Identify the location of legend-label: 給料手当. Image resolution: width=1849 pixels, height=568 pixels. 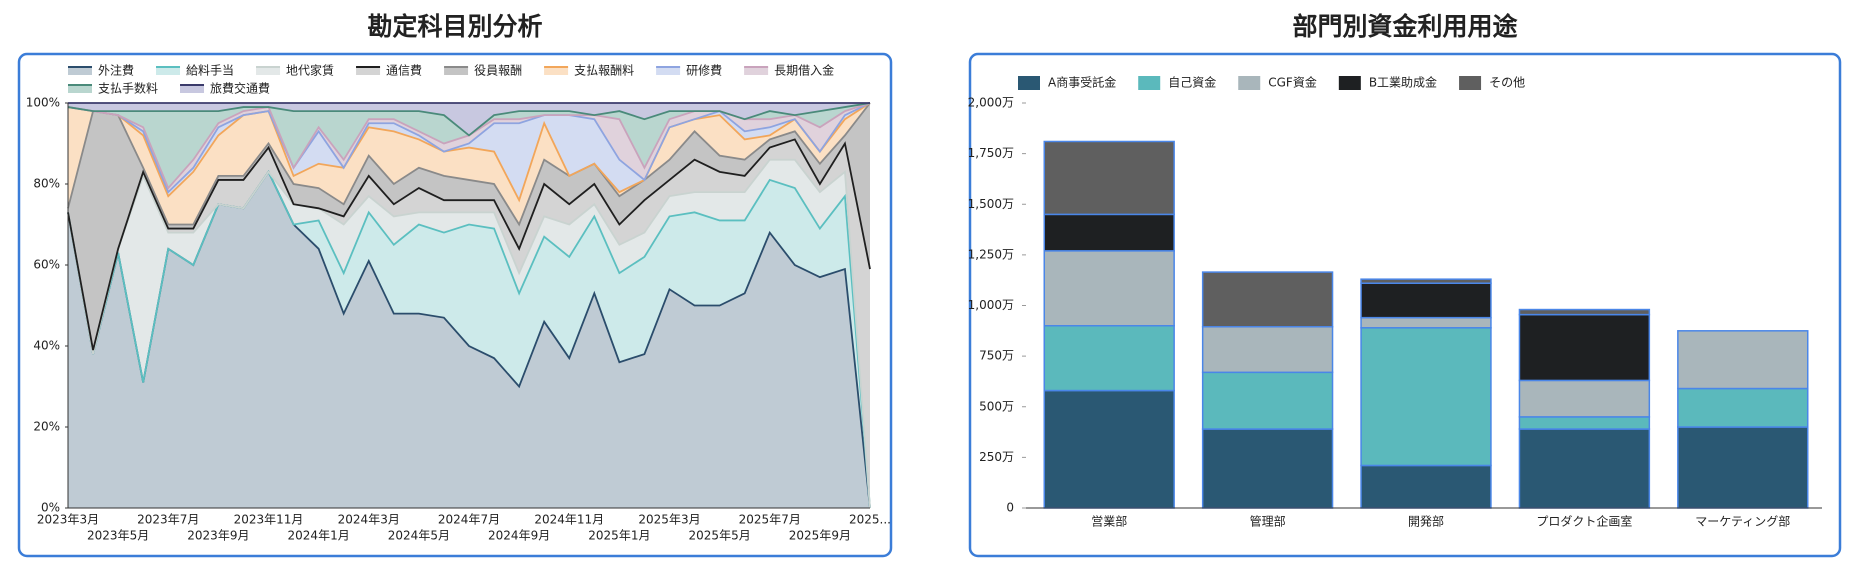
(210, 71).